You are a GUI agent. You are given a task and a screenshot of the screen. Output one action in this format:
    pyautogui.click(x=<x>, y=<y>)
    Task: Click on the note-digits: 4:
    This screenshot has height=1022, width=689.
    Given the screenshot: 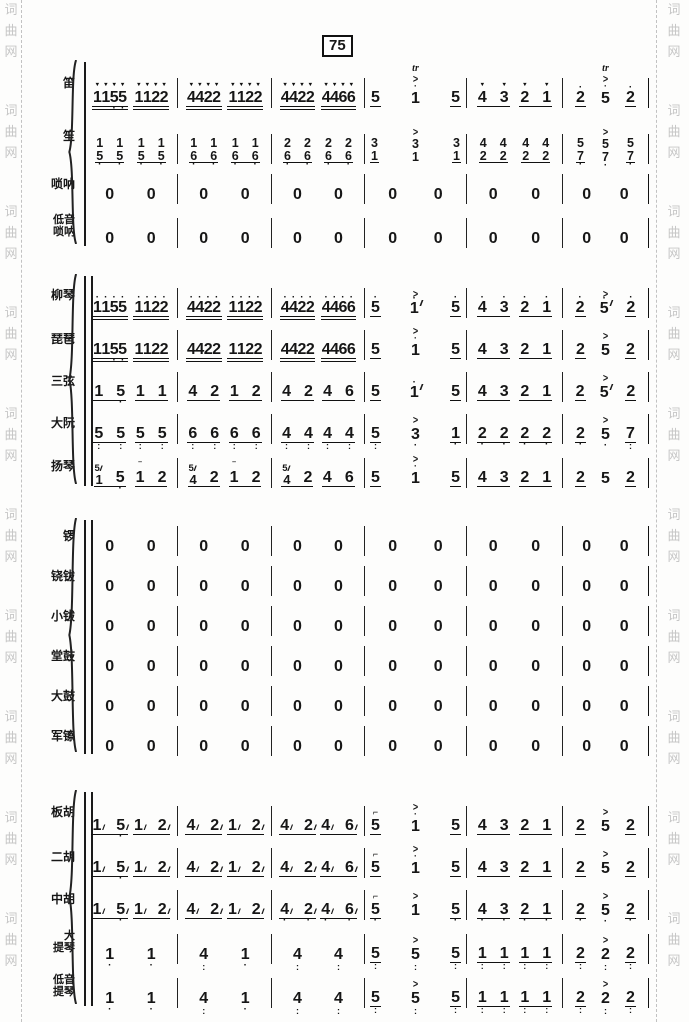 What is the action you would take?
    pyautogui.click(x=327, y=438)
    